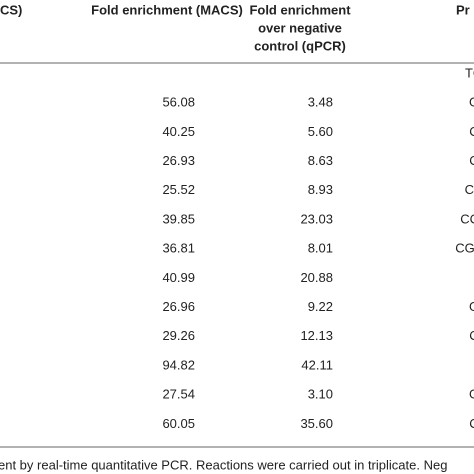 The width and height of the screenshot is (474, 474). I want to click on header-cell: over negative, so click(300, 27).